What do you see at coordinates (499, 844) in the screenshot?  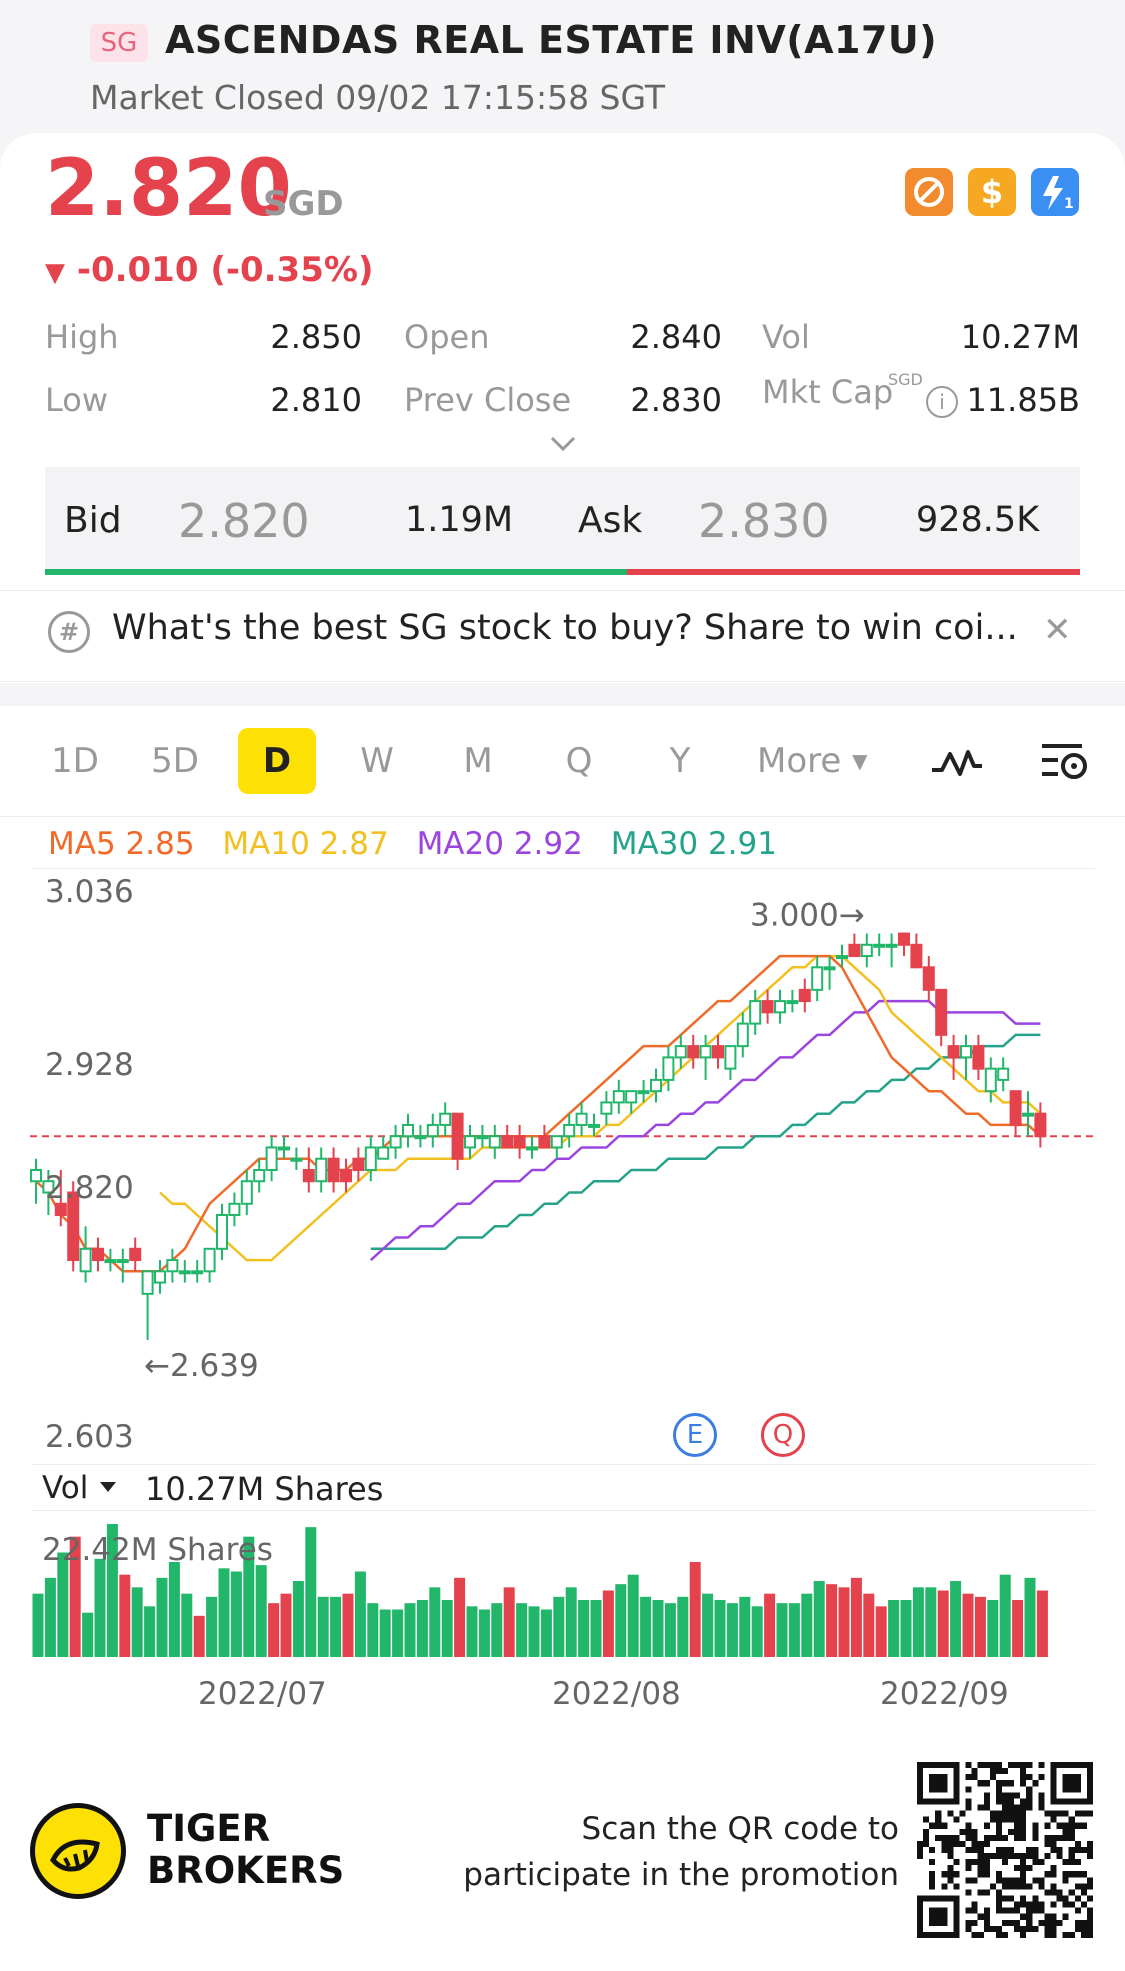 I see `ma20-label: MA20 2.92` at bounding box center [499, 844].